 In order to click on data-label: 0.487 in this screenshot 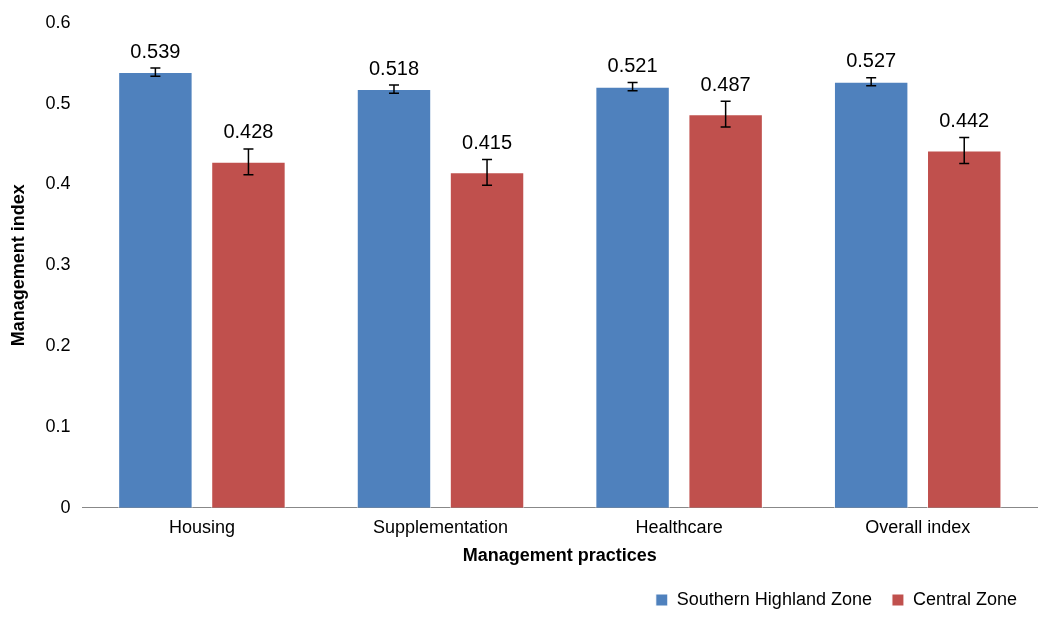, I will do `click(725, 83)`.